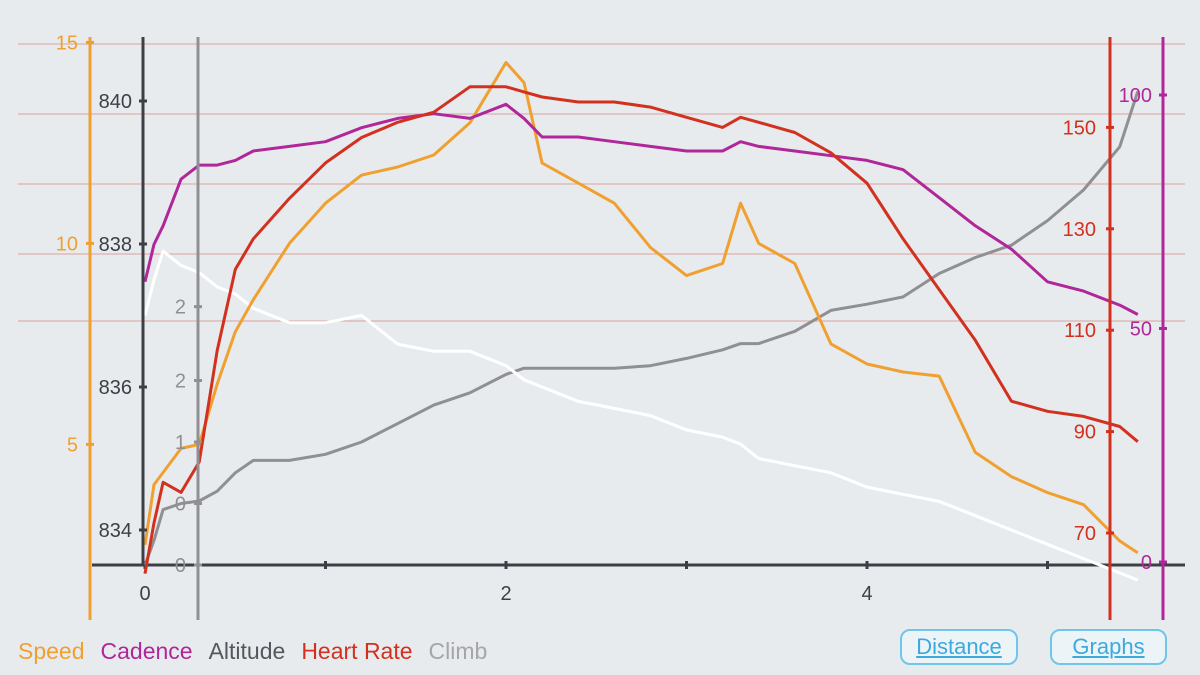 This screenshot has width=1200, height=675. Describe the element at coordinates (357, 651) in the screenshot. I see `legend-heart-rate: Heart Rate` at that location.